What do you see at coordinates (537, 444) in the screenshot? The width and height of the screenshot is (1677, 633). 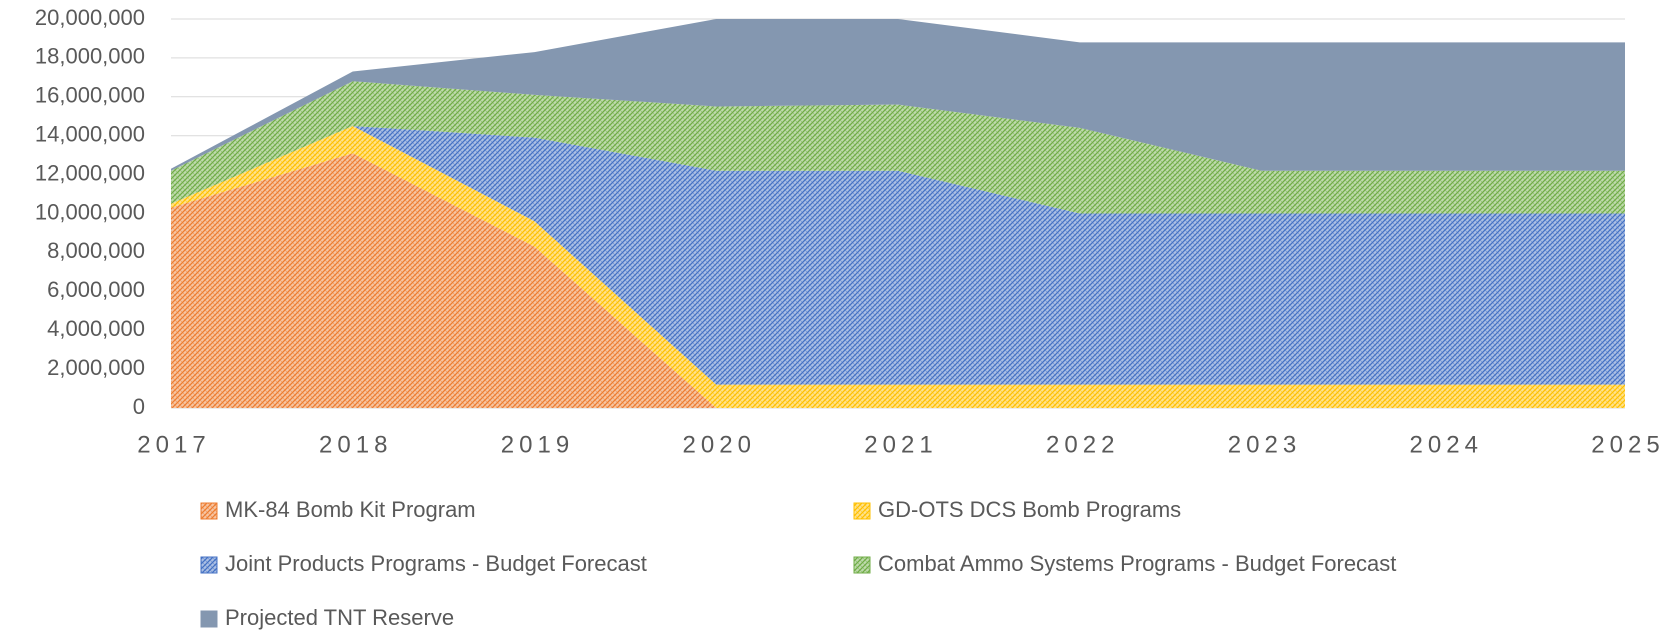 I see `x-tick-label: 2019` at bounding box center [537, 444].